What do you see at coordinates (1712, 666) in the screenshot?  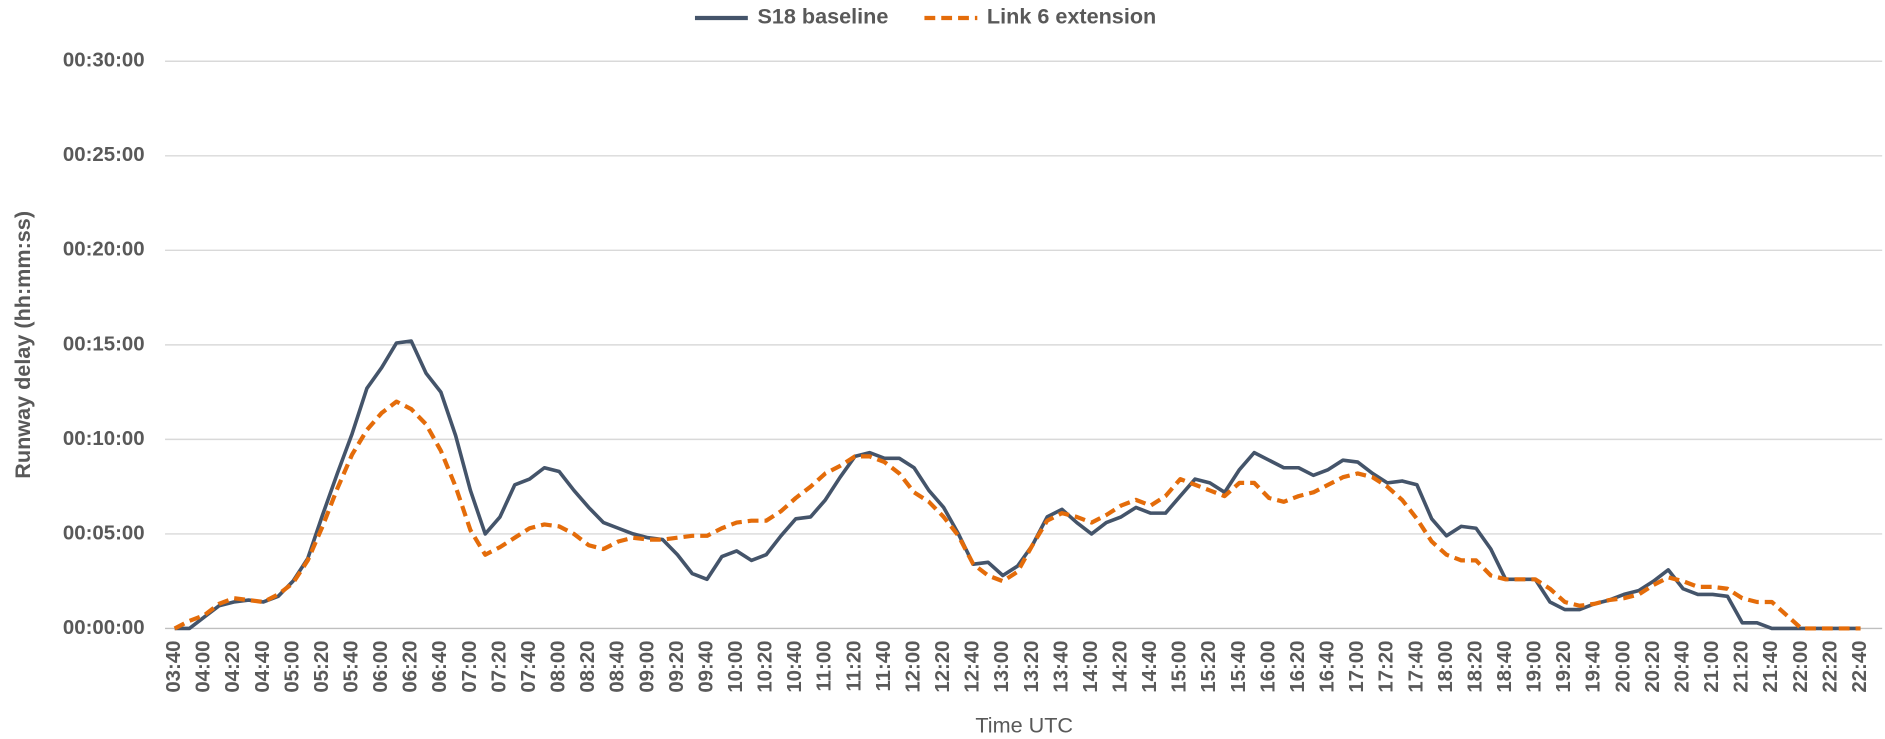 I see `x-tick-label: 21:00` at bounding box center [1712, 666].